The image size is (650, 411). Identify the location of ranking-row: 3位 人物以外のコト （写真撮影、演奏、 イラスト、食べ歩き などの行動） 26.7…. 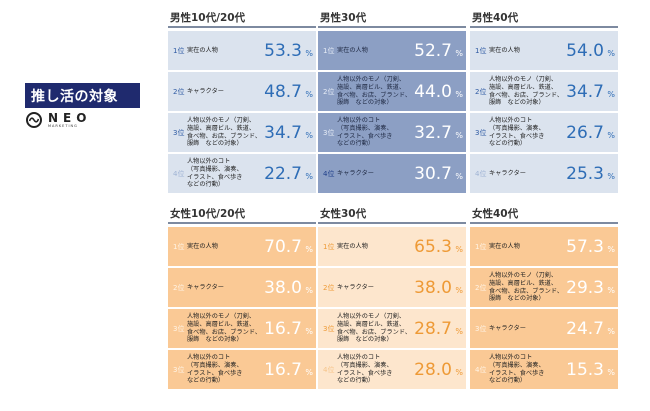
(544, 132).